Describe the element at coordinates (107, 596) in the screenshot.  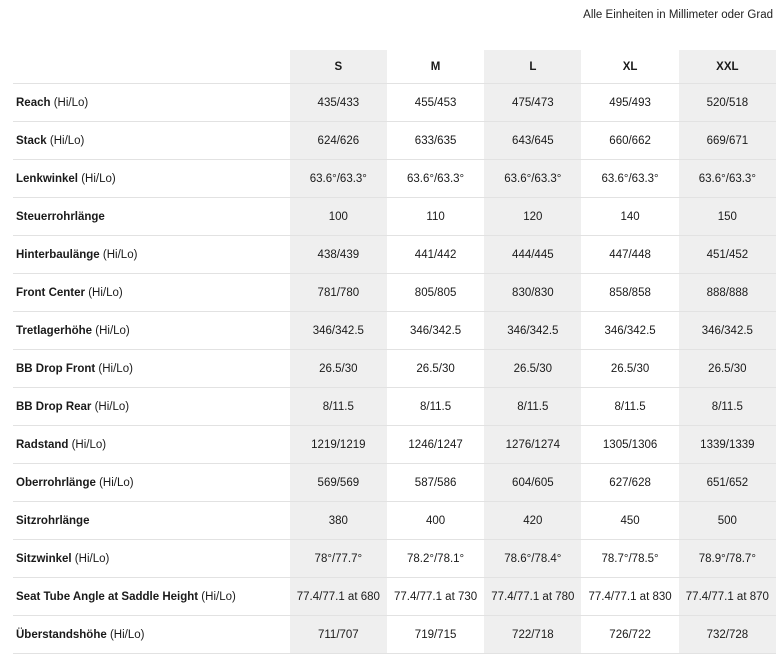
I see `row-label-name: Seat Tube Angle at Saddle Height` at that location.